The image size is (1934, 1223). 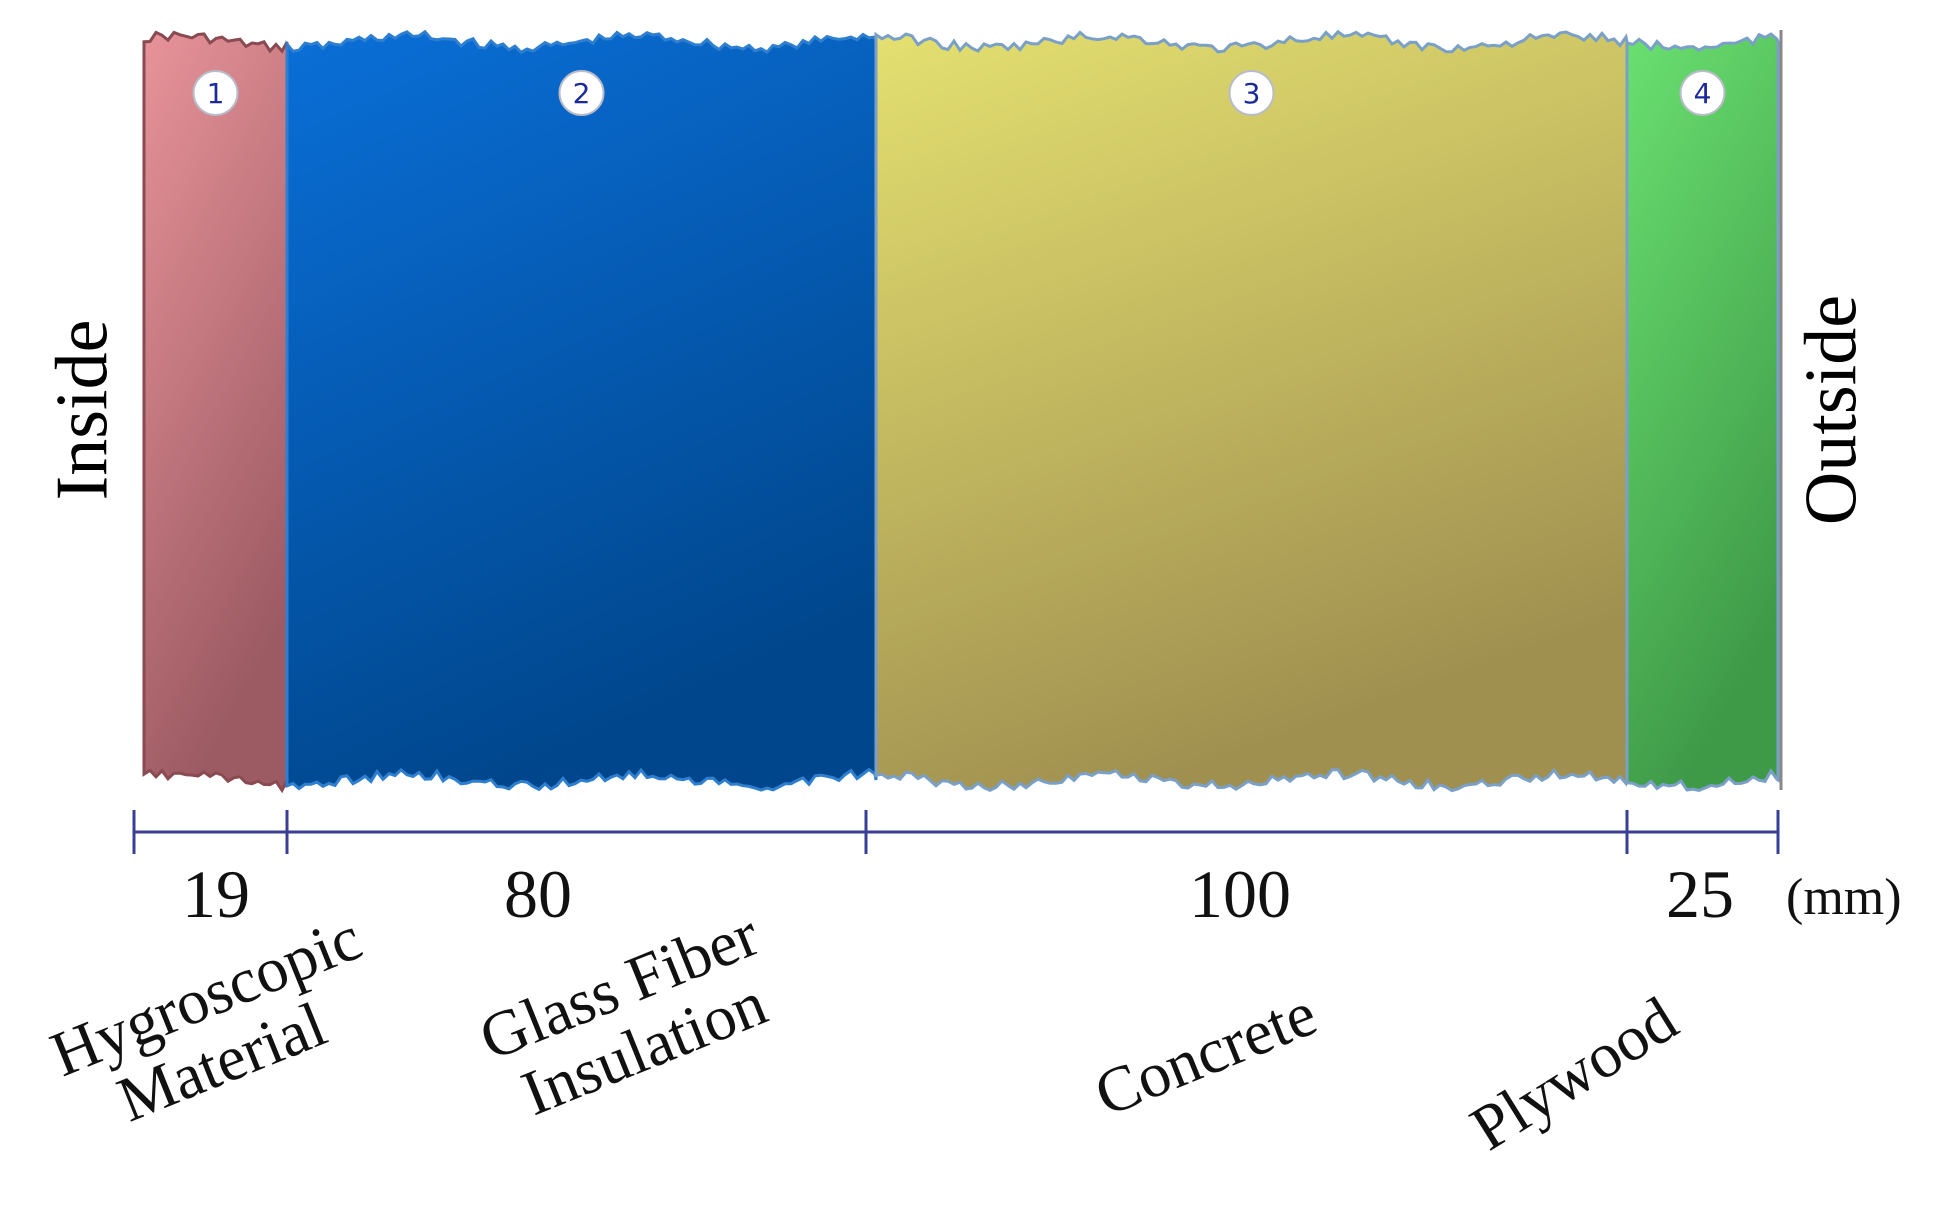 What do you see at coordinates (82, 410) in the screenshot?
I see `inside-label: Inside` at bounding box center [82, 410].